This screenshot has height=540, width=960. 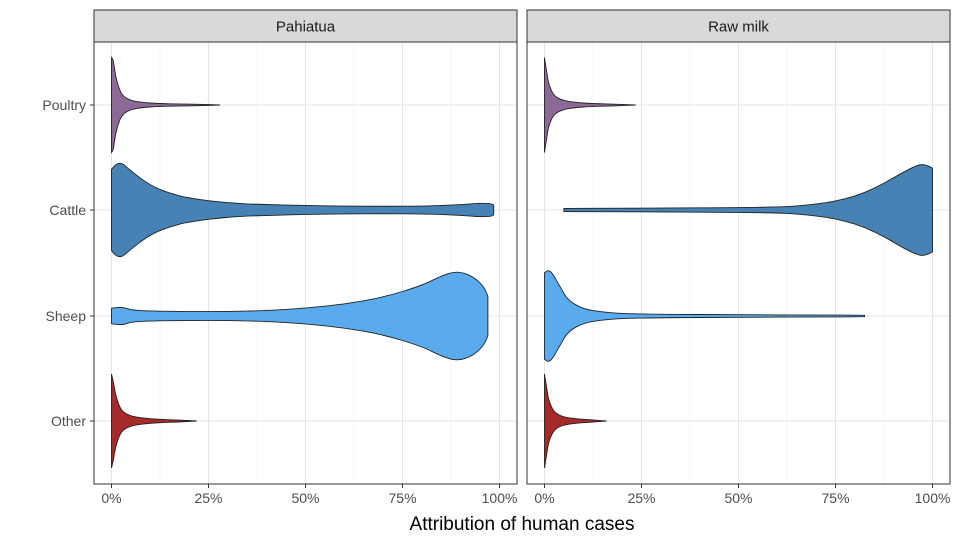 I want to click on facet-title: Pahiatua, so click(x=306, y=27).